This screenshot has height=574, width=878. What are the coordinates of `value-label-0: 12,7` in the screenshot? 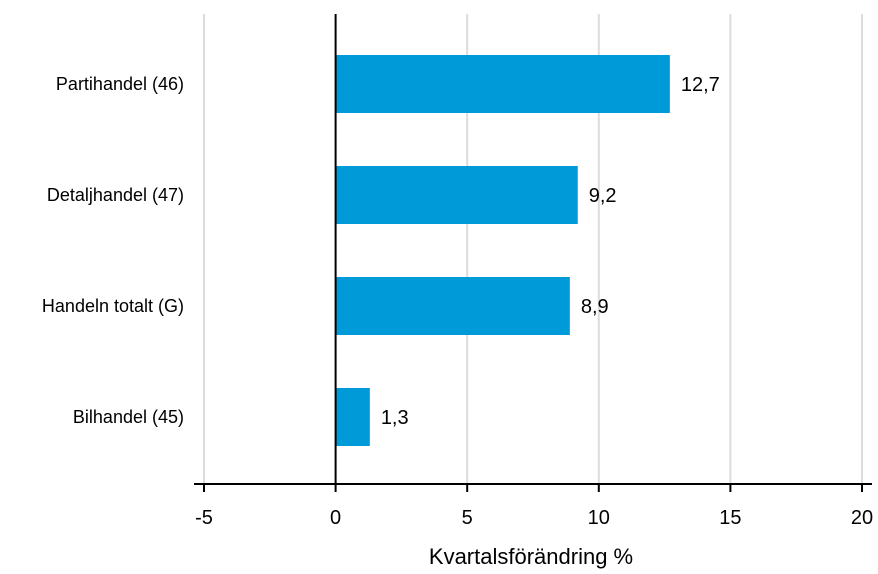 It's located at (700, 85).